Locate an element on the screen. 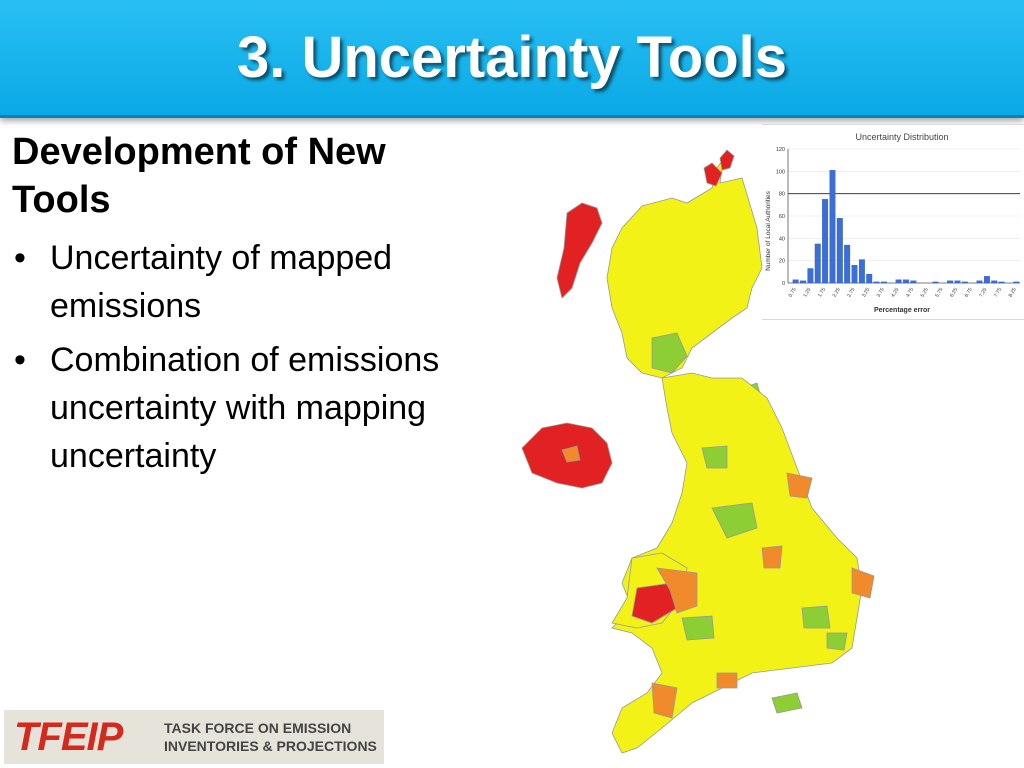 The image size is (1024, 768). chart-x-tick-label: 3.25 is located at coordinates (866, 293).